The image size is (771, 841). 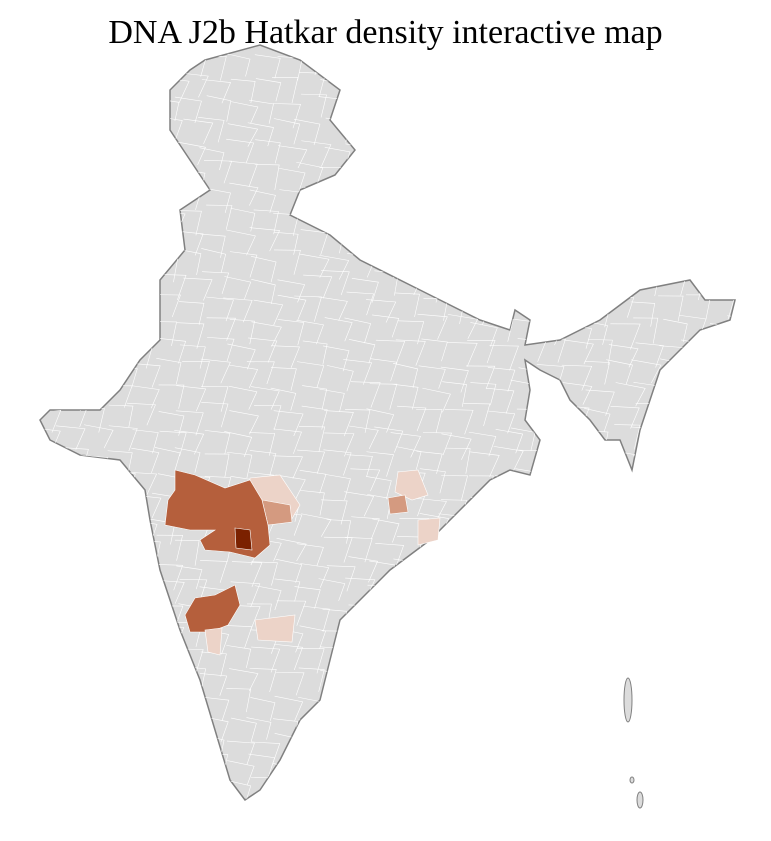 What do you see at coordinates (398, 504) in the screenshot?
I see `district-mid-density` at bounding box center [398, 504].